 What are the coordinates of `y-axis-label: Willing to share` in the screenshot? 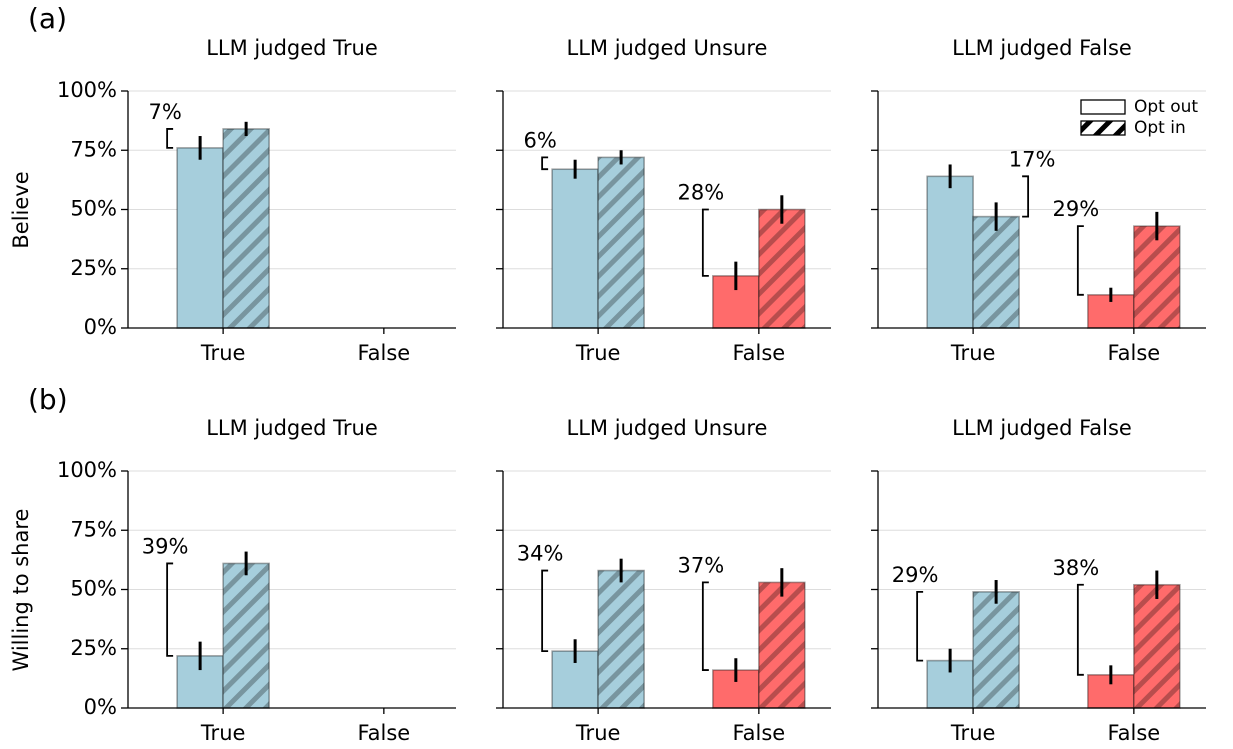 It's located at (21, 590).